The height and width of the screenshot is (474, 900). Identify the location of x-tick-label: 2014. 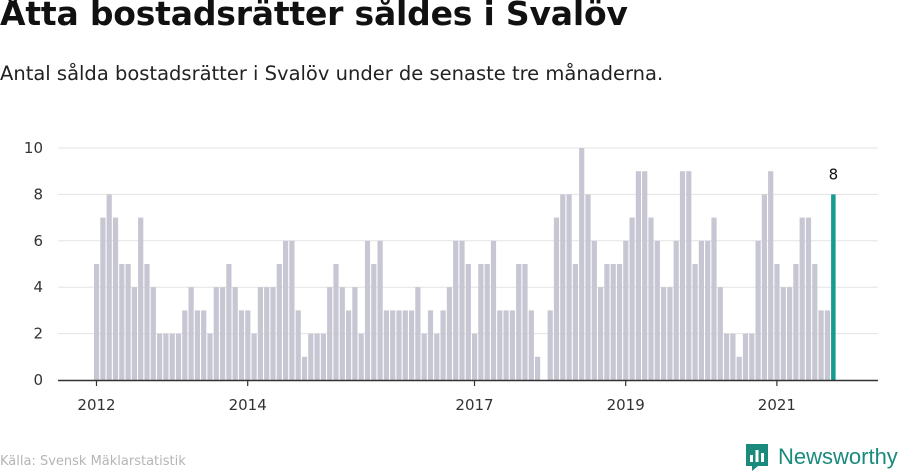
(248, 405).